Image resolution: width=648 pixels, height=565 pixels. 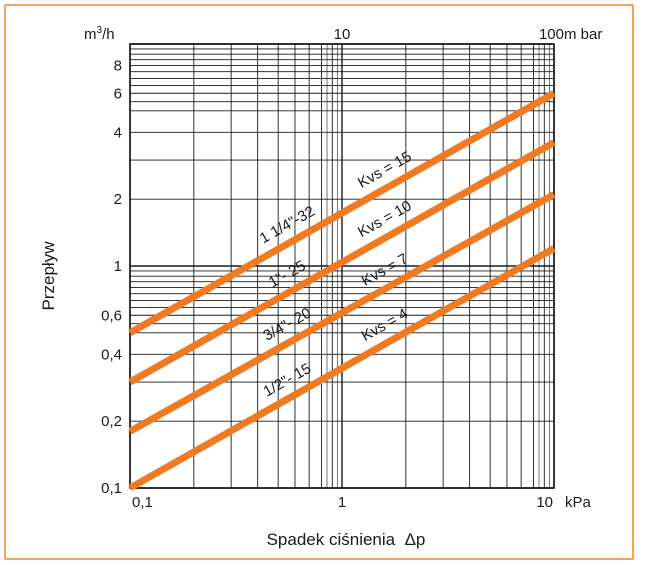 What do you see at coordinates (578, 502) in the screenshot?
I see `bottom-x-unit: kPa` at bounding box center [578, 502].